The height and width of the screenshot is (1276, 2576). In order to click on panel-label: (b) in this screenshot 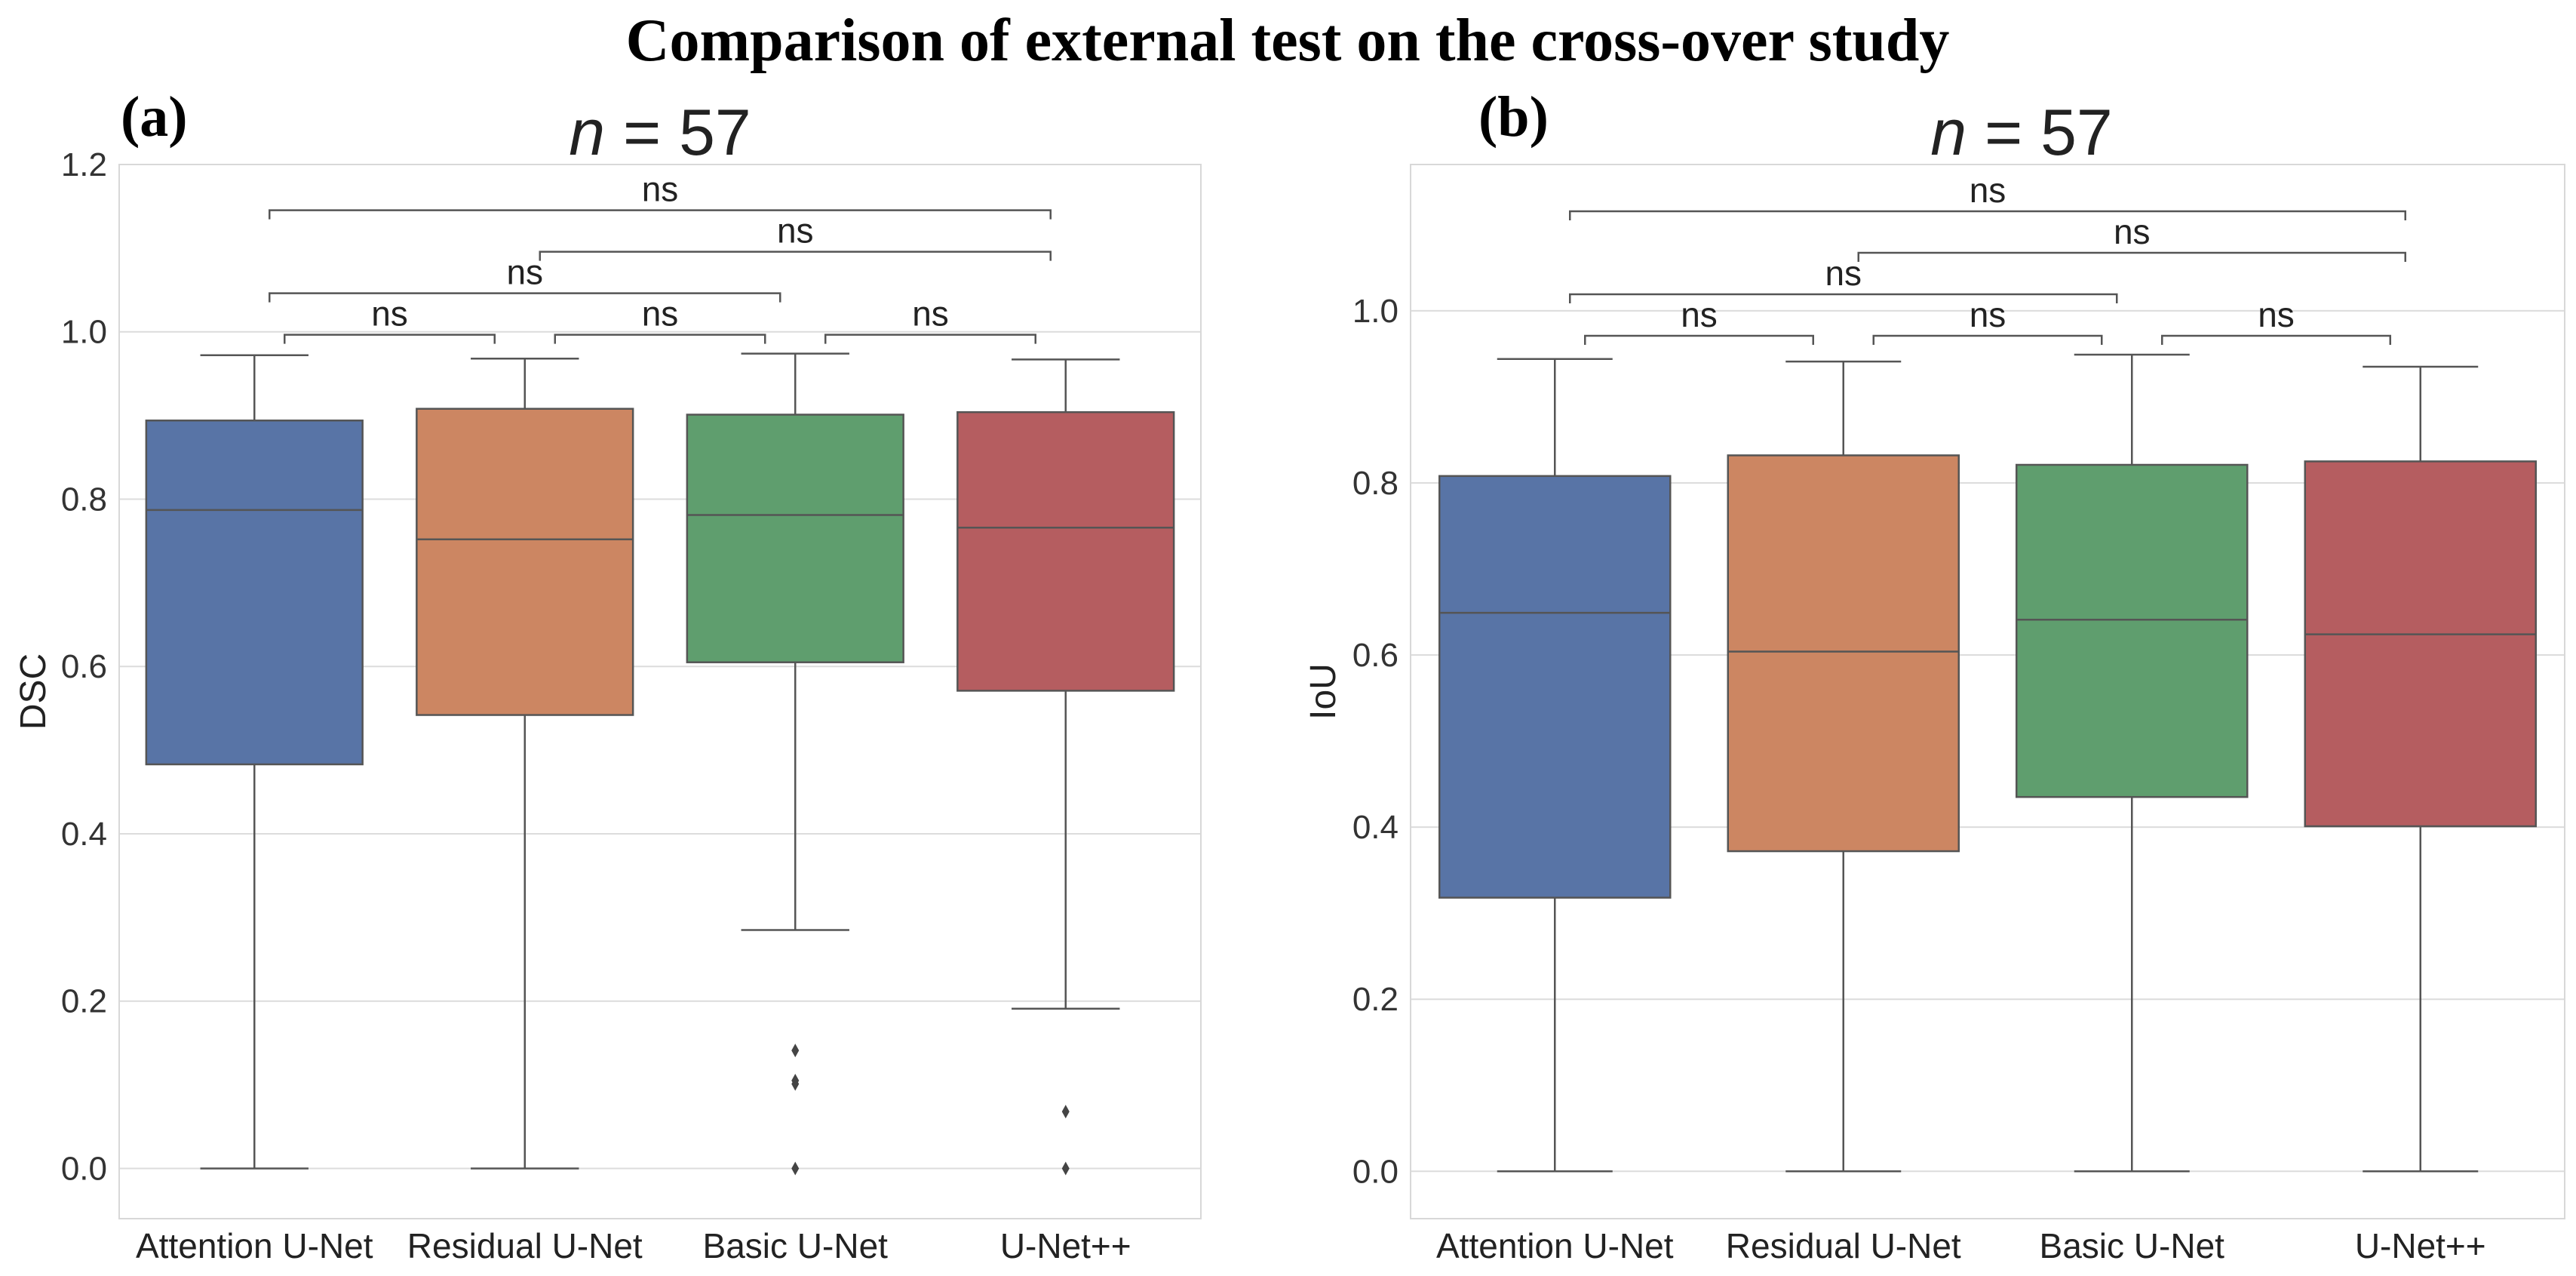, I will do `click(1513, 117)`.